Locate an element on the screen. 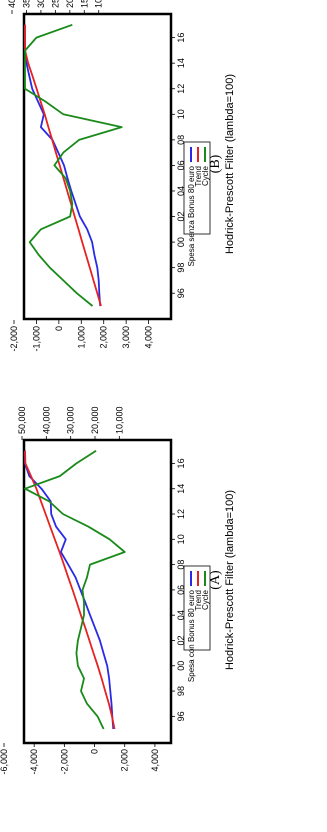 The image size is (327, 832). panel-a-left-axis: 4,000 2,000 0 -2,000 -4,000 -6,000 is located at coordinates (80, 759).